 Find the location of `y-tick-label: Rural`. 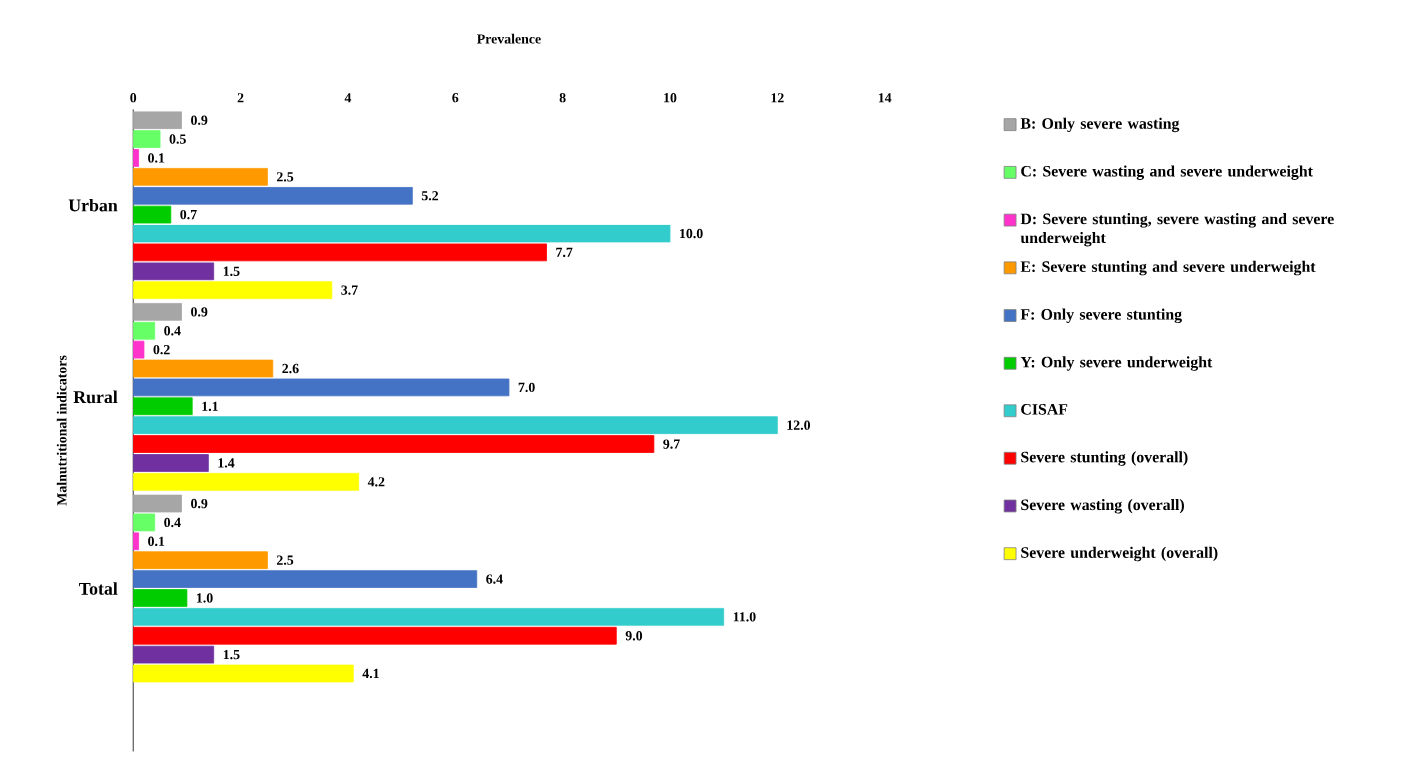

y-tick-label: Rural is located at coordinates (95, 397).